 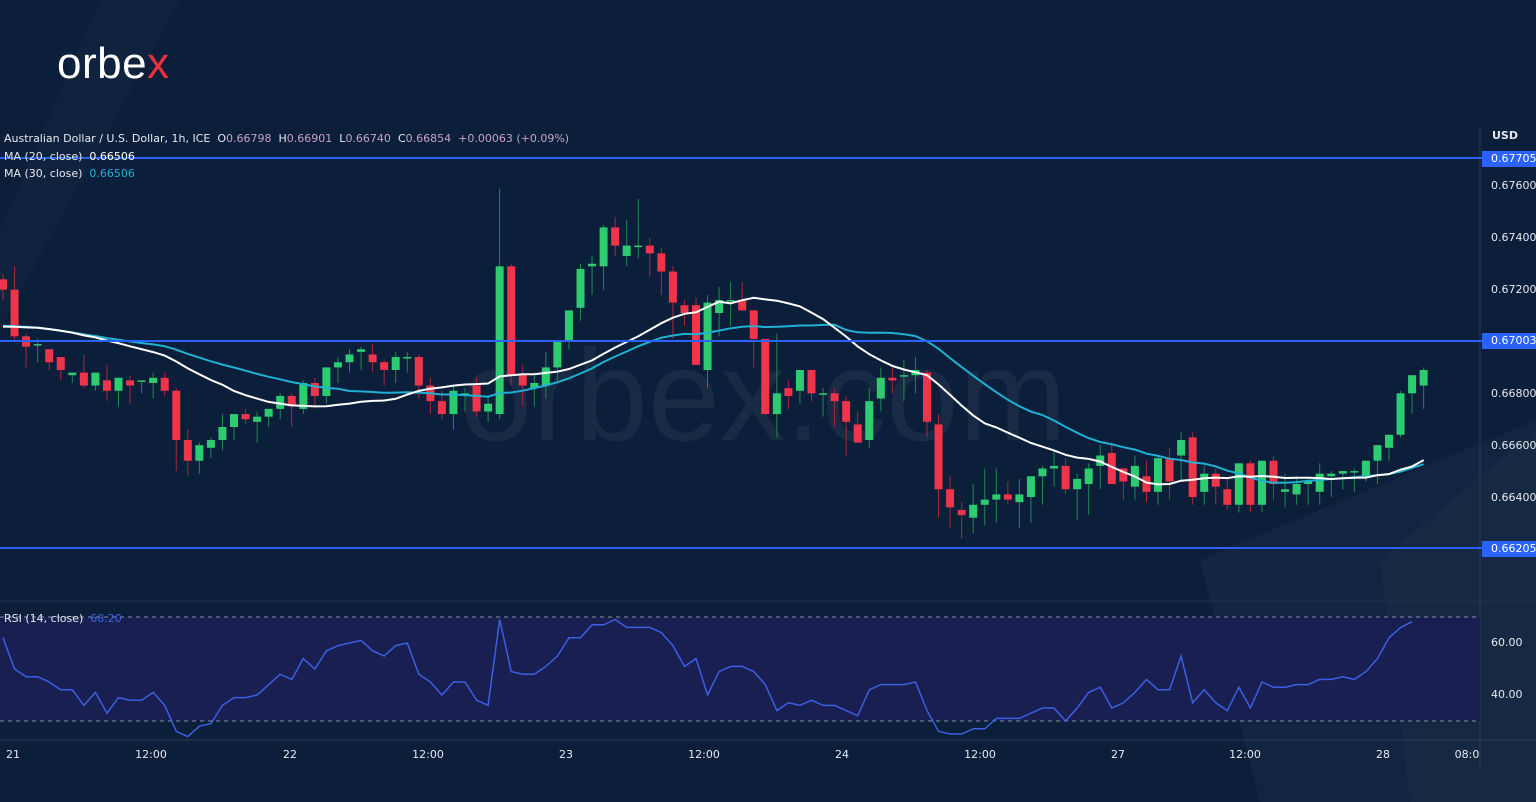 I want to click on ma20-legend: MA (20, close) 0.66506, so click(x=69, y=156).